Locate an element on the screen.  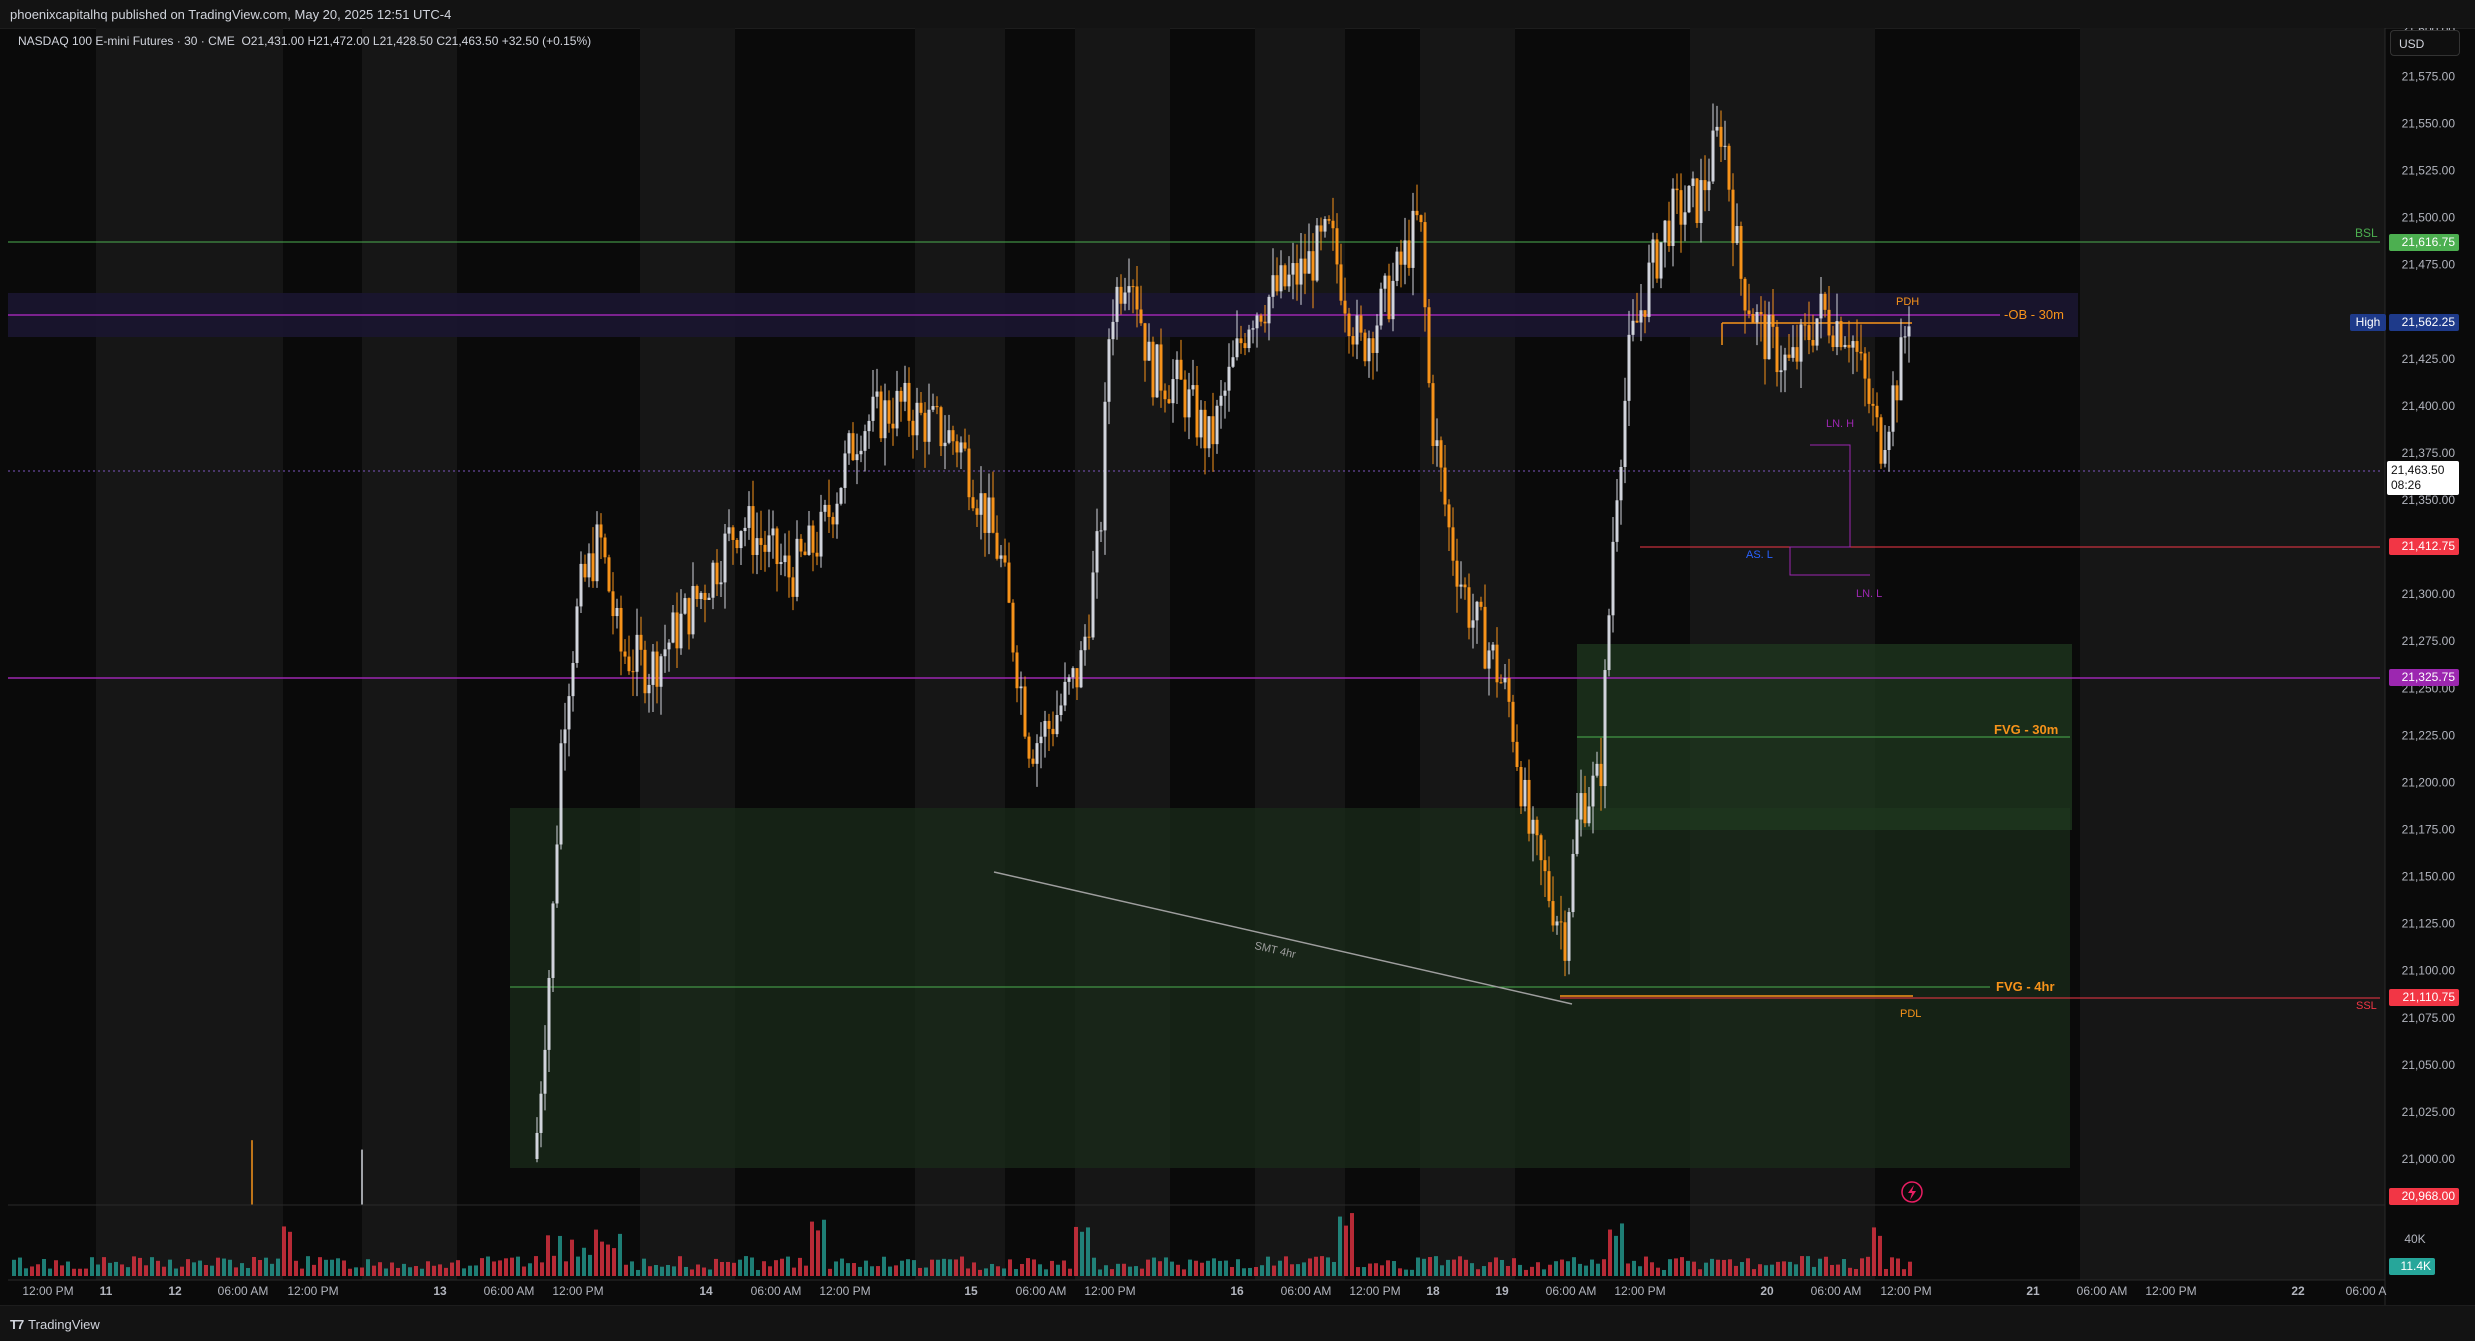
footer-bar: T7 TradingView is located at coordinates (1237, 1323).